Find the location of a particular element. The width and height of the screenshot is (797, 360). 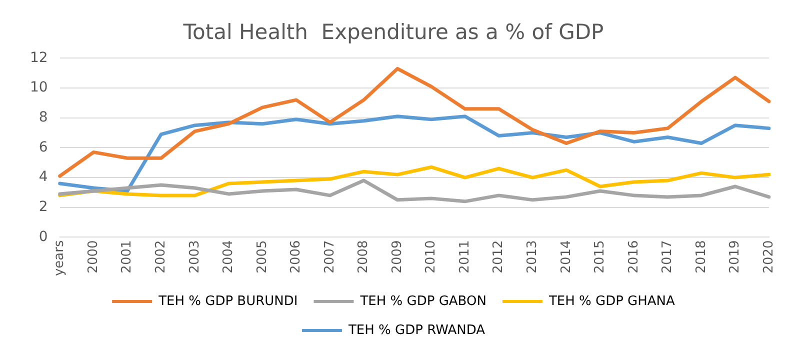

x-tick-label: years is located at coordinates (60, 258).